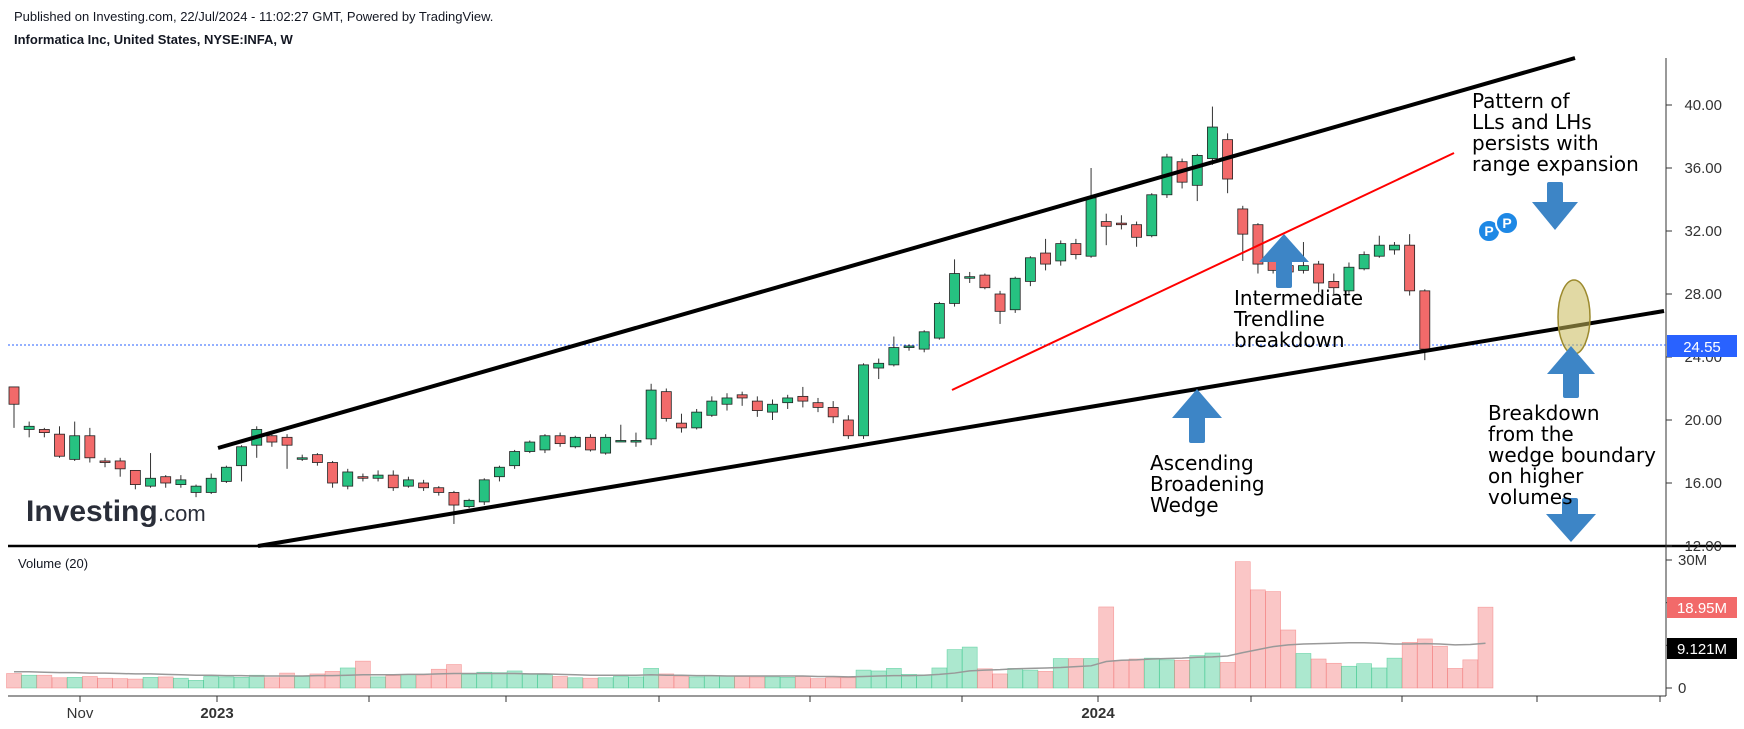 The height and width of the screenshot is (729, 1744). What do you see at coordinates (1555, 206) in the screenshot?
I see `arrow-down-icon` at bounding box center [1555, 206].